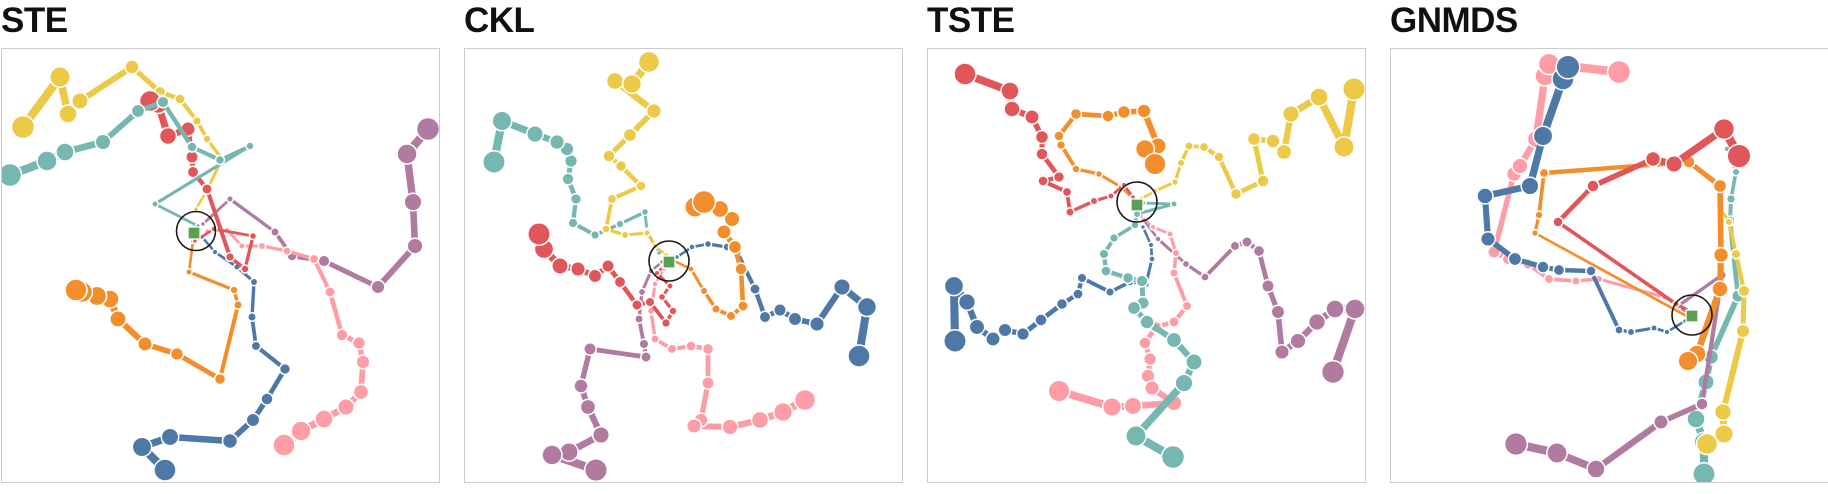  I want to click on series-purple, so click(603, 370).